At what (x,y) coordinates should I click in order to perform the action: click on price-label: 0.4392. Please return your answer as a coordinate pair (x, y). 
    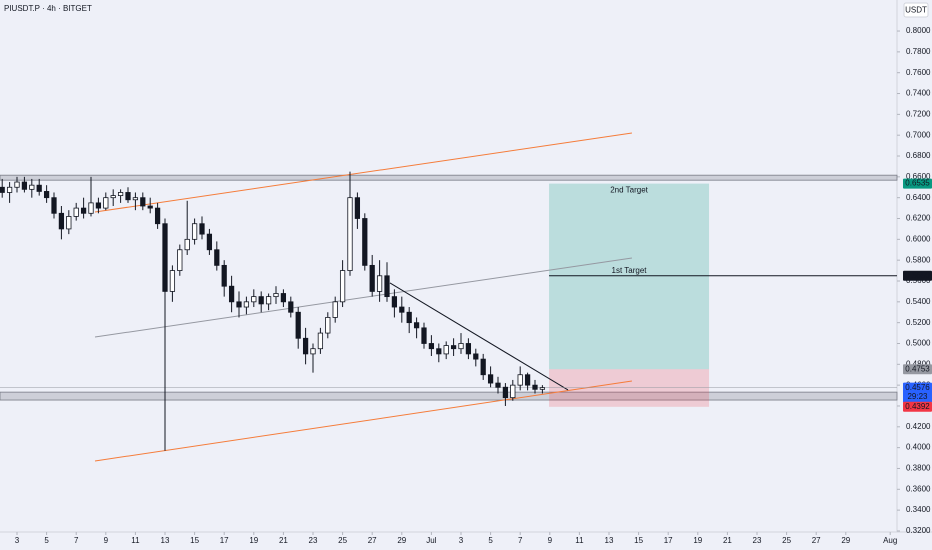
    Looking at the image, I should click on (917, 406).